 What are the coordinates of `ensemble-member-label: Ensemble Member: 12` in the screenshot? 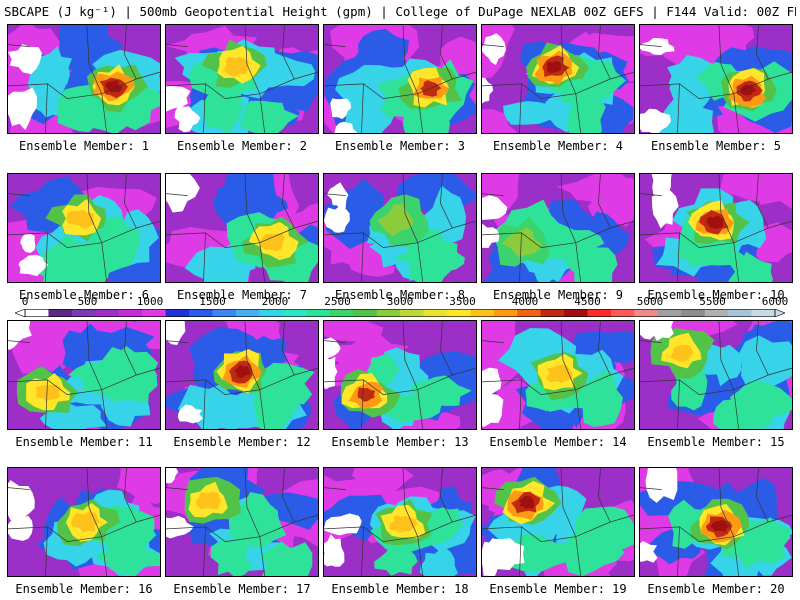 It's located at (242, 442).